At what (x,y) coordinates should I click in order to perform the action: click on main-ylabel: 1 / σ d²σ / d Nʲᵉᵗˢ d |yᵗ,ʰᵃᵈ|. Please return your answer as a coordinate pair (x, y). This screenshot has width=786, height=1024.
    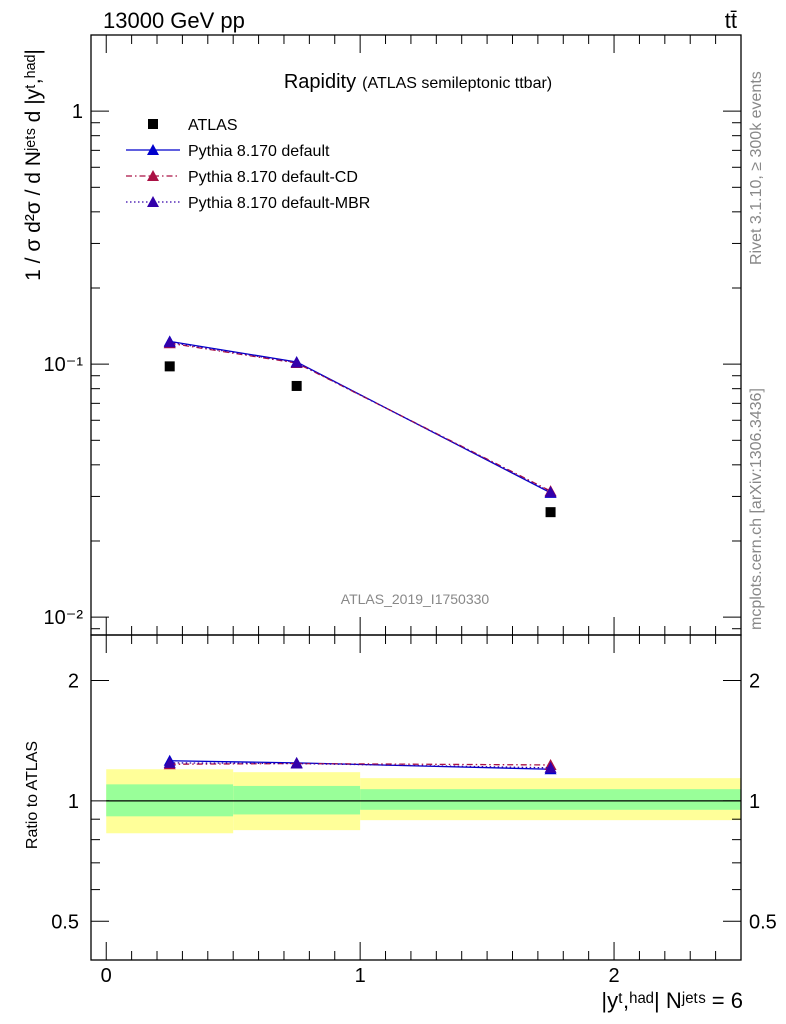
    Looking at the image, I should click on (33, 165).